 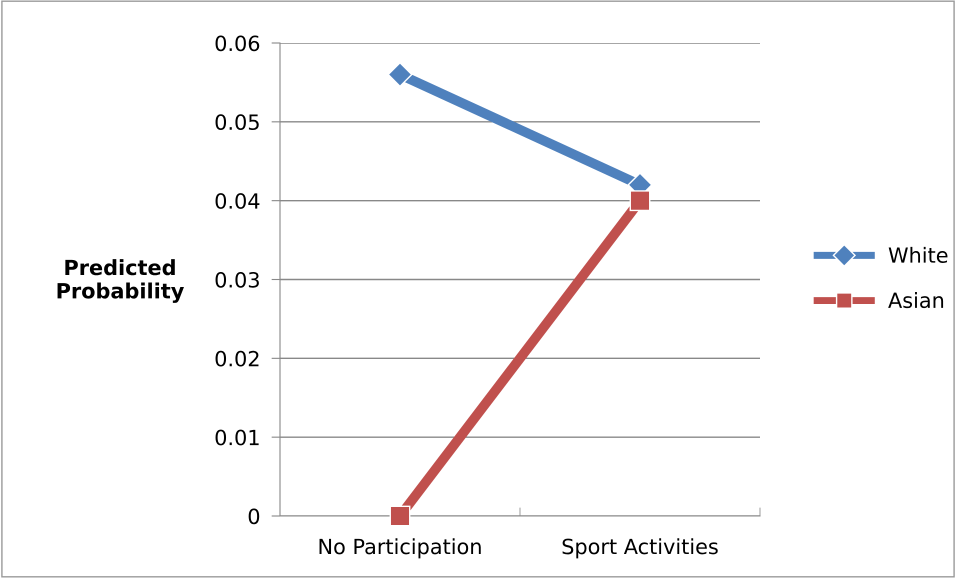 What do you see at coordinates (400, 548) in the screenshot?
I see `x-tick-label: No Participation` at bounding box center [400, 548].